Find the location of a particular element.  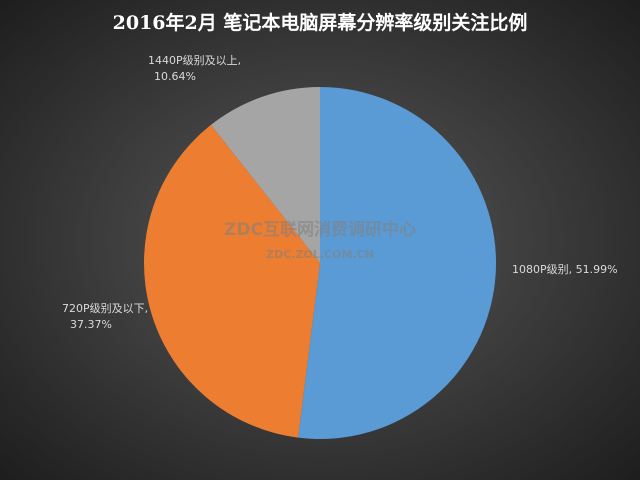

data-label: 10.64% is located at coordinates (175, 76).